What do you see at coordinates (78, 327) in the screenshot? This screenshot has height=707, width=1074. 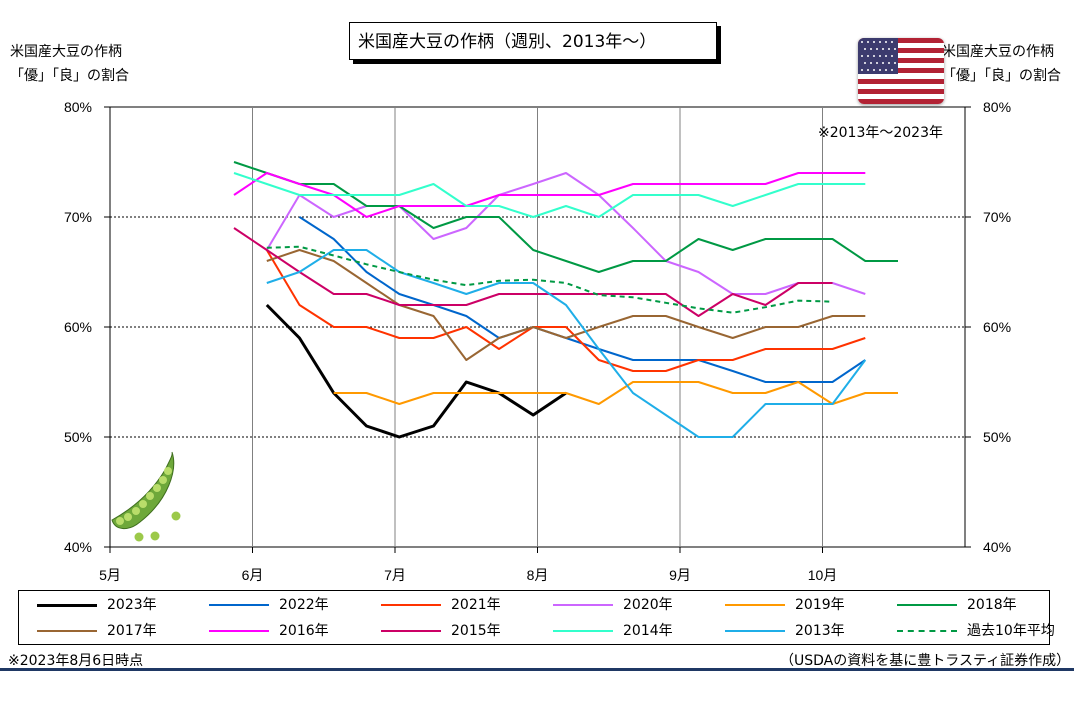 I see `y-tick-label-left: 60%` at bounding box center [78, 327].